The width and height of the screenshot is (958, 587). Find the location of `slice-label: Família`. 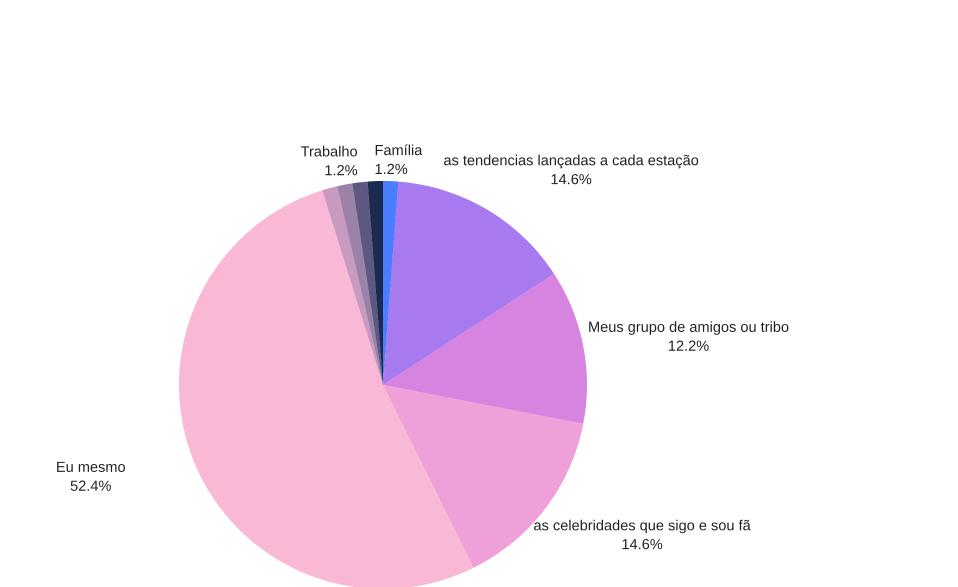

slice-label: Família is located at coordinates (399, 150).